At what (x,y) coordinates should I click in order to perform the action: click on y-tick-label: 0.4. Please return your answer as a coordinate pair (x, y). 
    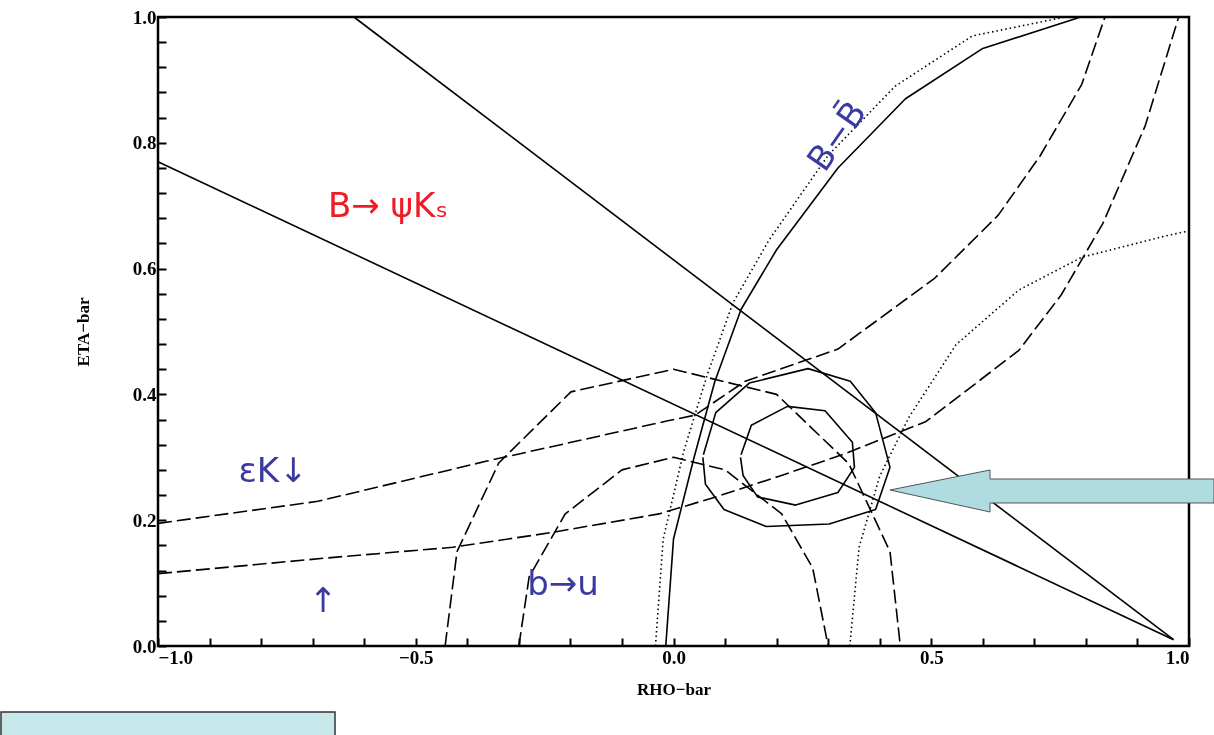
    Looking at the image, I should click on (144, 394).